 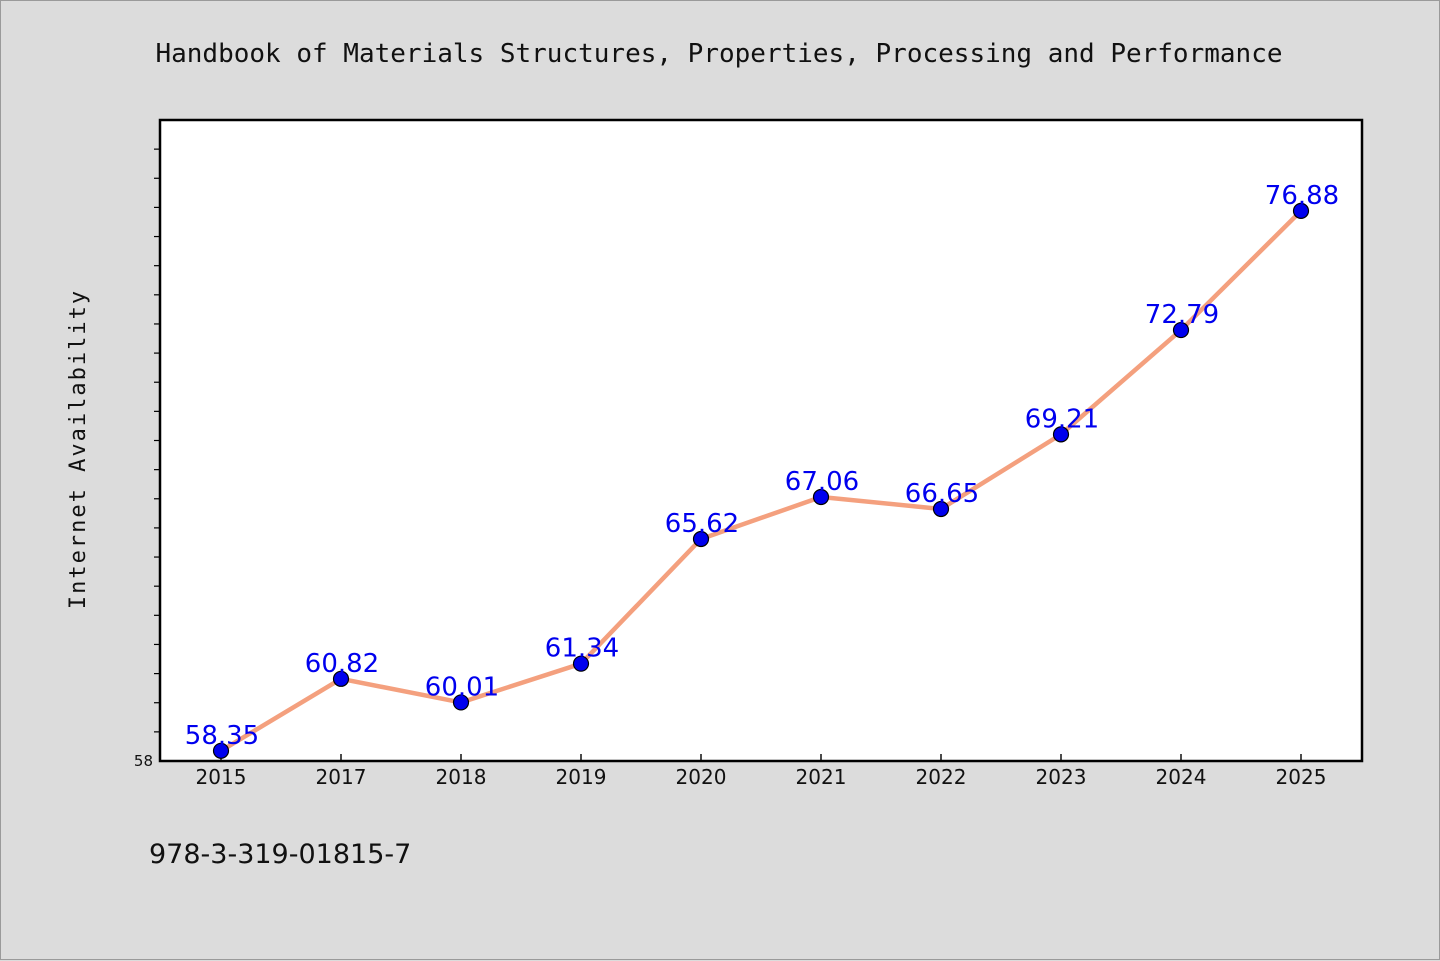 I want to click on x-tick-label: 2017, so click(x=341, y=777).